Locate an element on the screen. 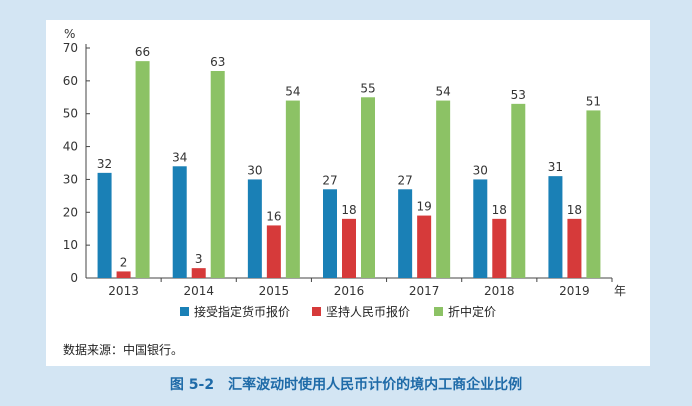 The height and width of the screenshot is (406, 692). data-label: 53 is located at coordinates (518, 95).